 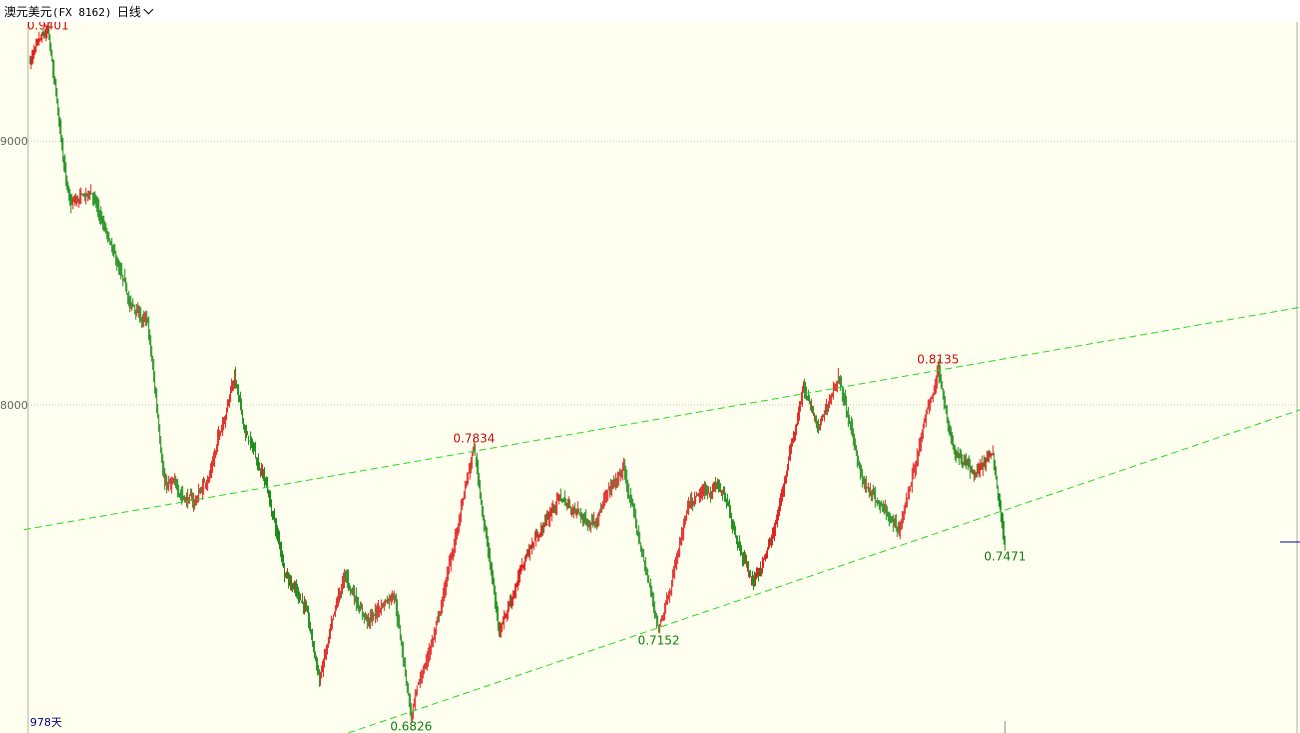 I want to click on days-count-label: 978天, so click(x=46, y=722).